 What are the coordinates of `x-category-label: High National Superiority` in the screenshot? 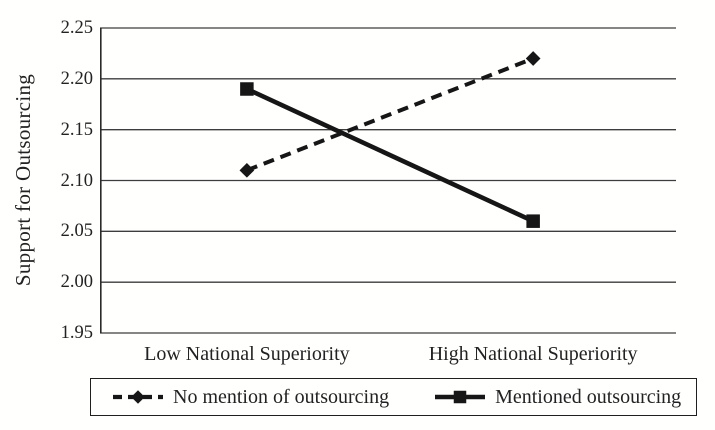 It's located at (533, 354).